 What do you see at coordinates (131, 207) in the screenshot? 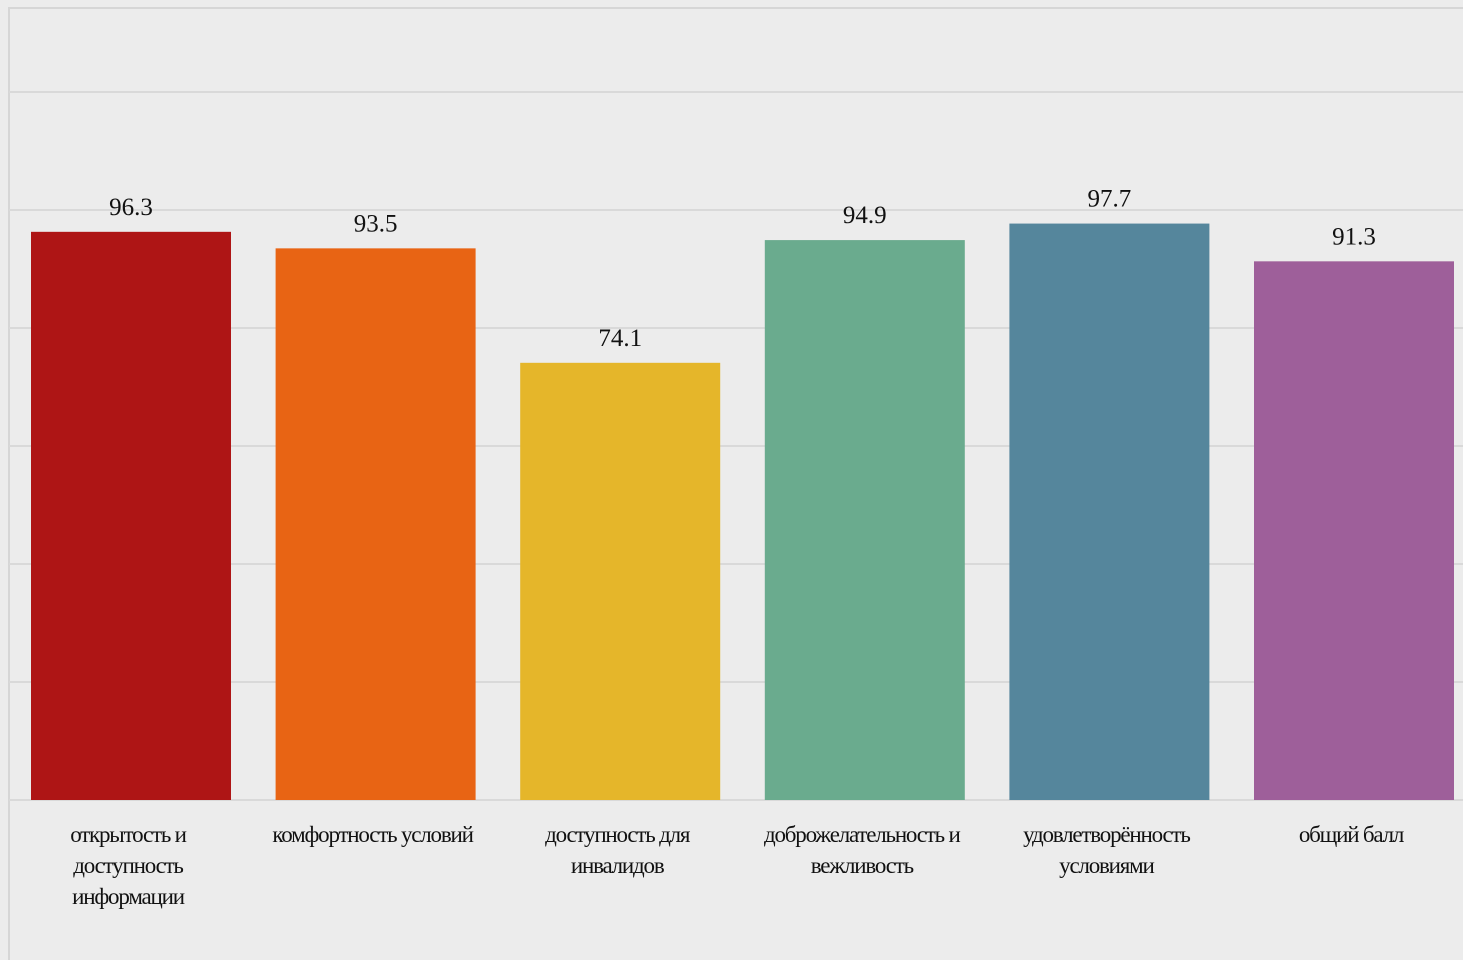
I see `data-label: 96.3` at bounding box center [131, 207].